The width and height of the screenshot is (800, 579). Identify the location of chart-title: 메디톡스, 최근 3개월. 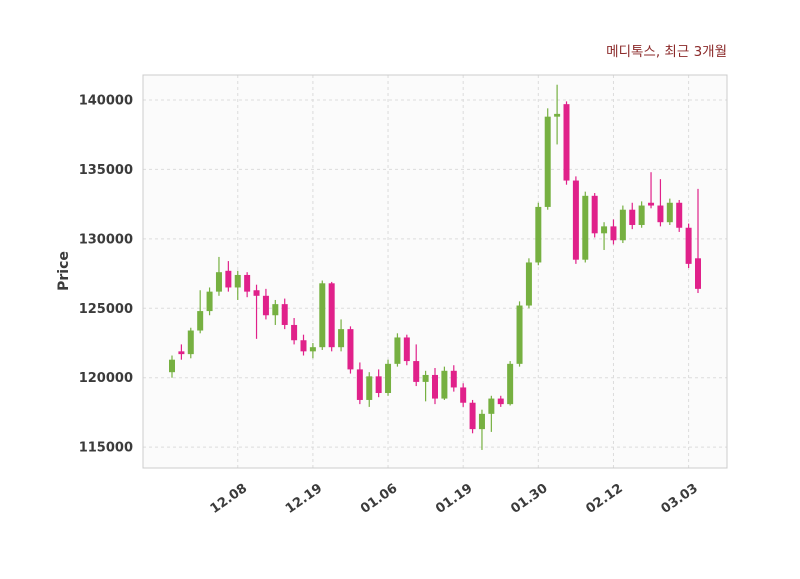
(666, 52).